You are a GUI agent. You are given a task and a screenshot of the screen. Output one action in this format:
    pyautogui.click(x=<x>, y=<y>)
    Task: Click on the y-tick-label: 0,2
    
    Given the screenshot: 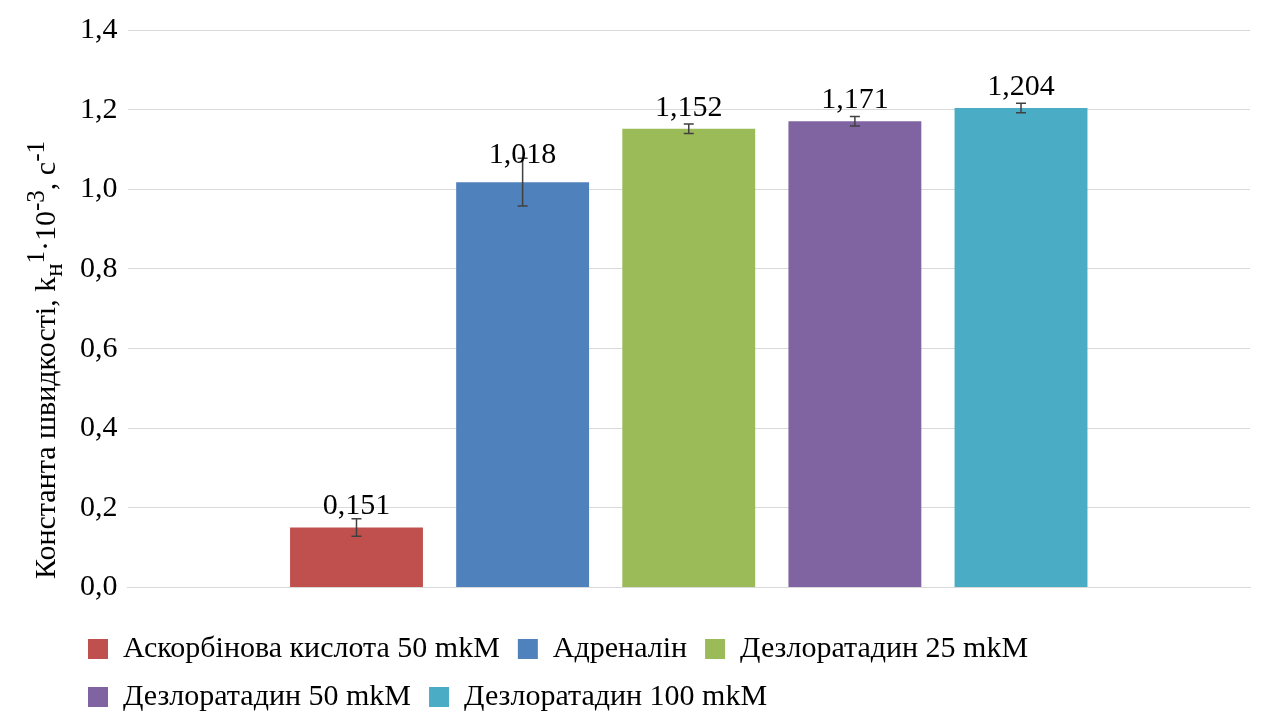 What is the action you would take?
    pyautogui.click(x=99, y=505)
    